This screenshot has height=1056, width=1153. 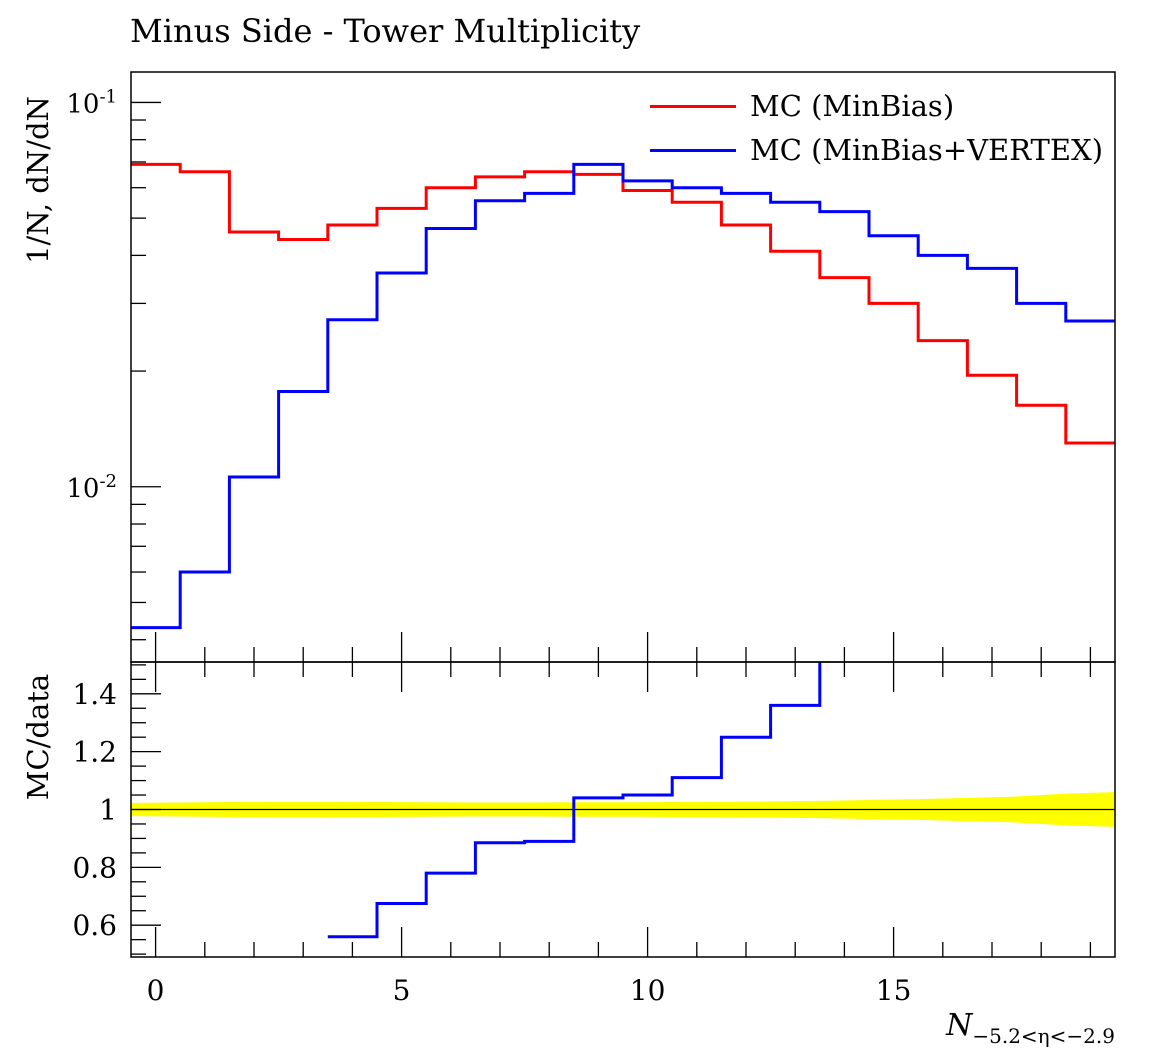 I want to click on x-tick-label: 10, so click(x=648, y=990).